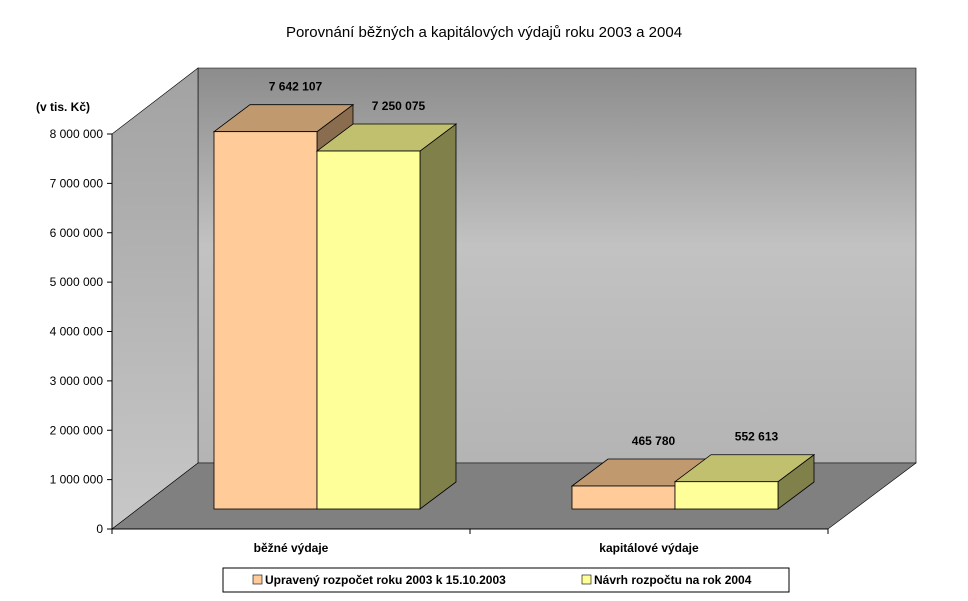 The height and width of the screenshot is (601, 968). I want to click on y-tick-label: 6 000 000, so click(77, 233).